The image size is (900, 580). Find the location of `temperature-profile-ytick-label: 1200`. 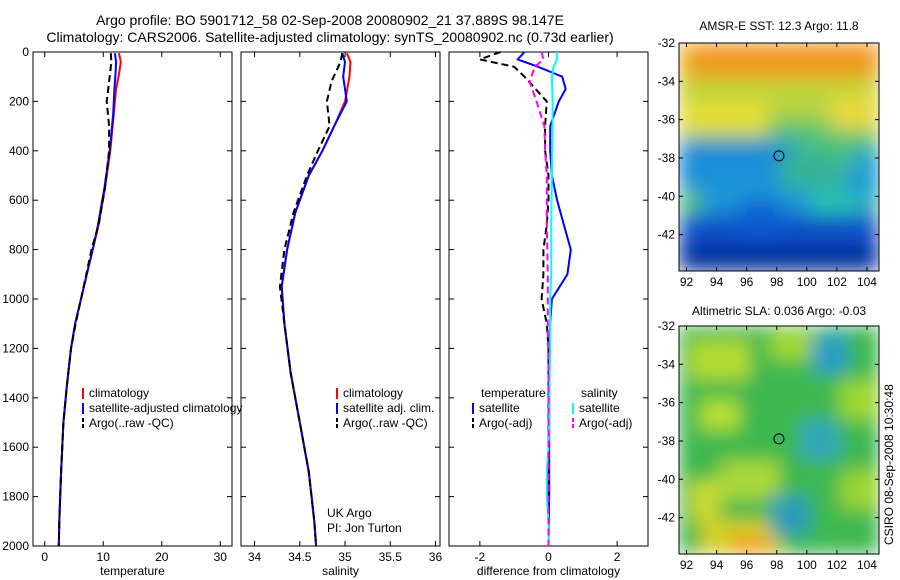

temperature-profile-ytick-label: 1200 is located at coordinates (15, 348).